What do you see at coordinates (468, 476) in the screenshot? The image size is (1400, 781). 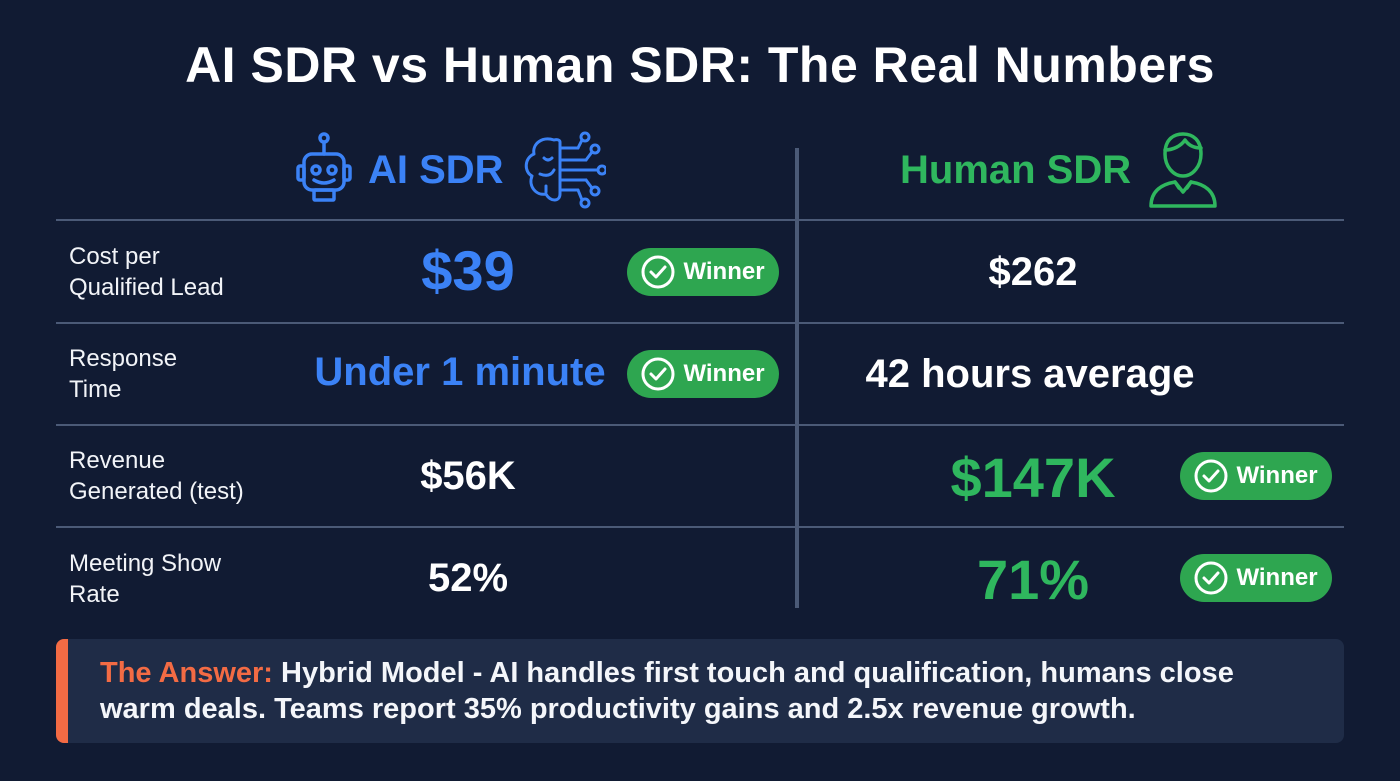 I see `ai-value-revenue: $56K` at bounding box center [468, 476].